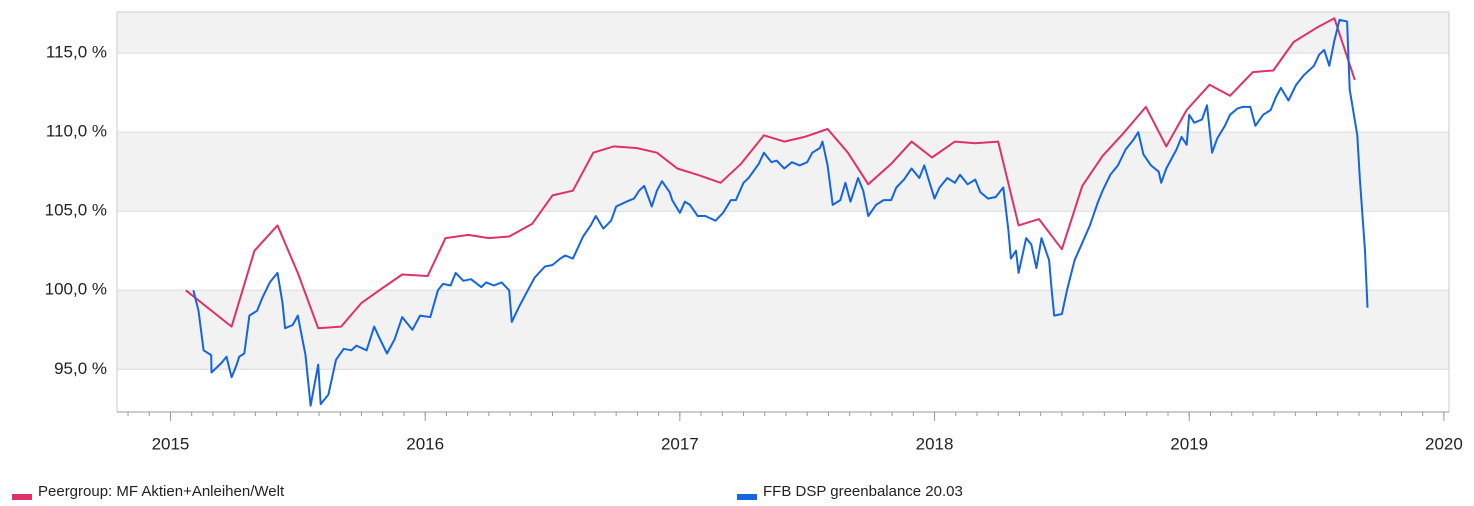 The image size is (1474, 506). What do you see at coordinates (76, 131) in the screenshot?
I see `y-tick-label: 110,0 %` at bounding box center [76, 131].